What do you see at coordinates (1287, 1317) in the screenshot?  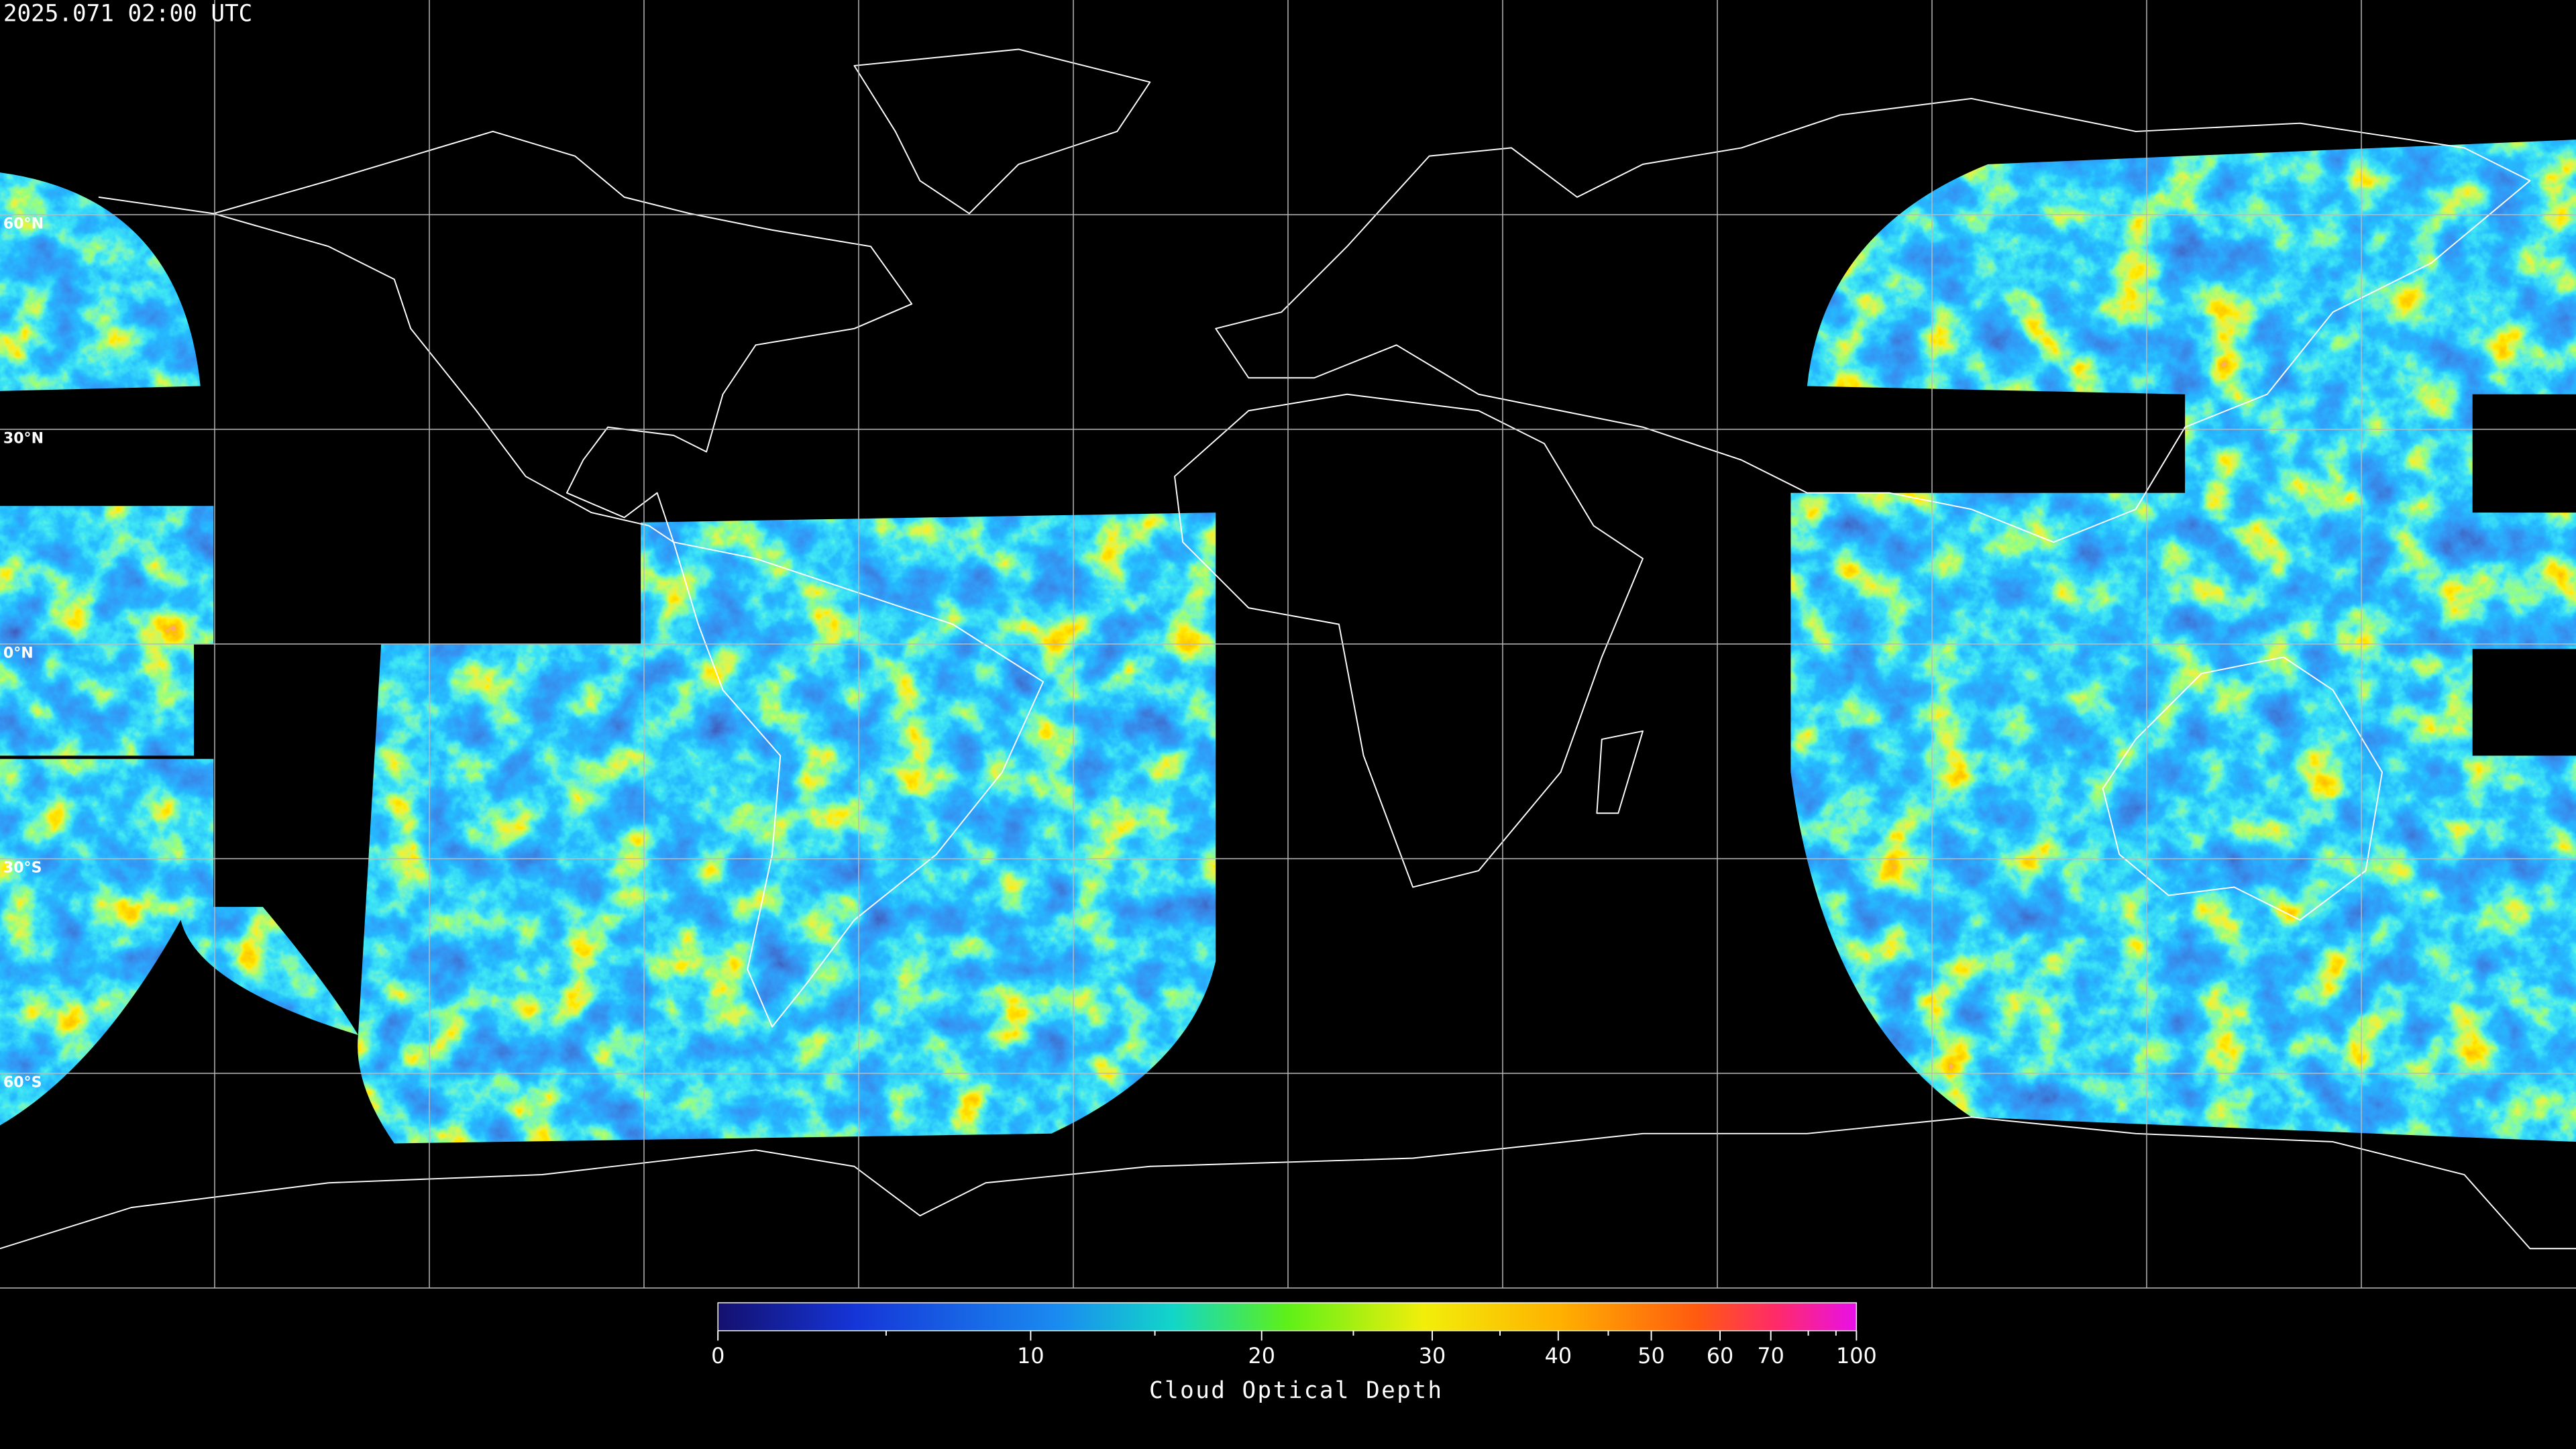 I see `colorbar` at bounding box center [1287, 1317].